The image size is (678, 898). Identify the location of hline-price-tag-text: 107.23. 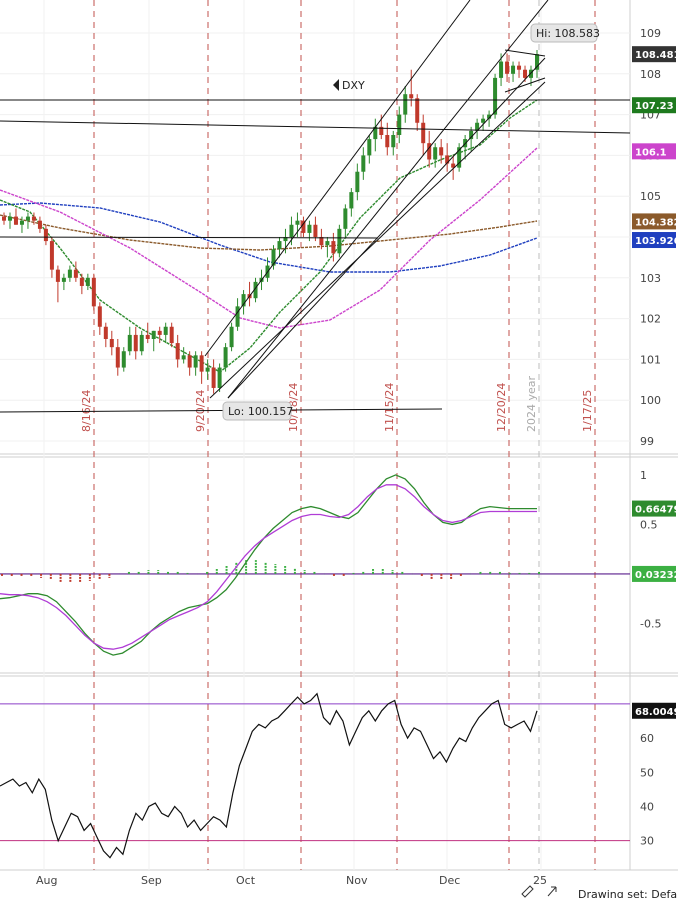
(654, 106).